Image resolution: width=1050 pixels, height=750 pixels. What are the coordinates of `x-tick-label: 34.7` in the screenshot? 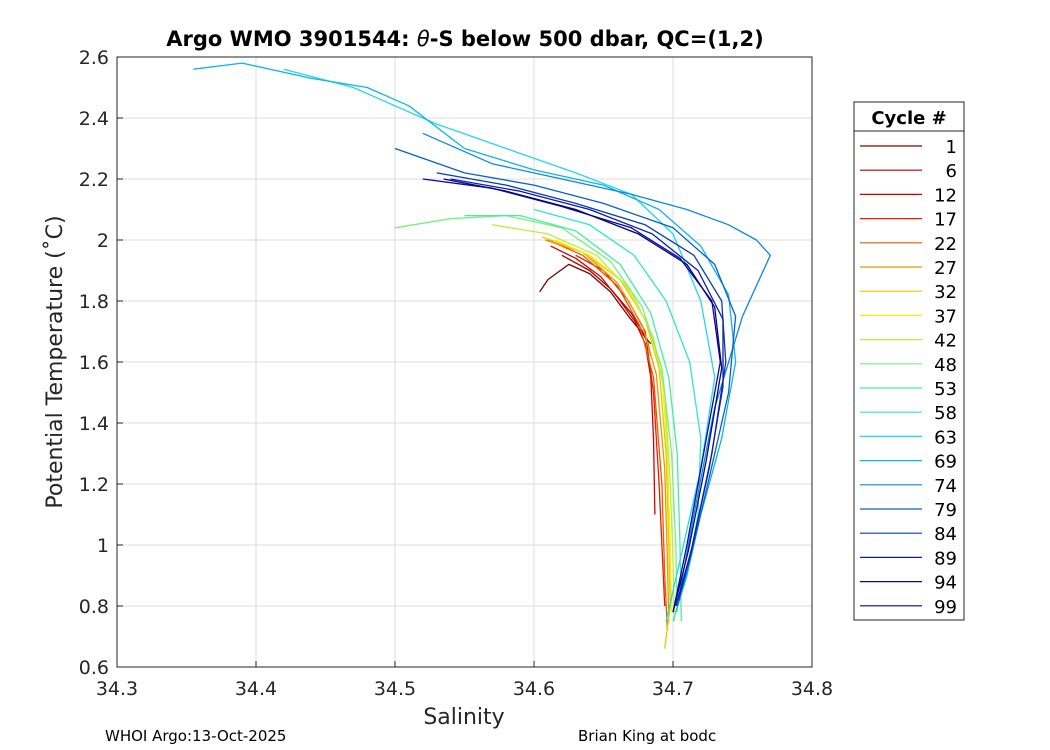 It's located at (673, 689).